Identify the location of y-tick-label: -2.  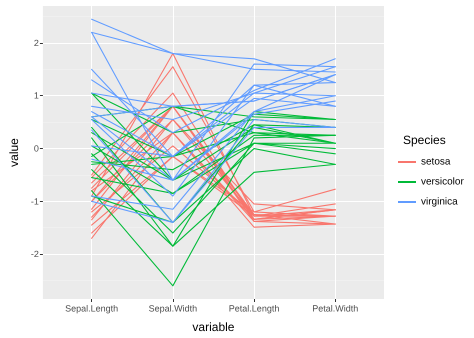
(34, 254).